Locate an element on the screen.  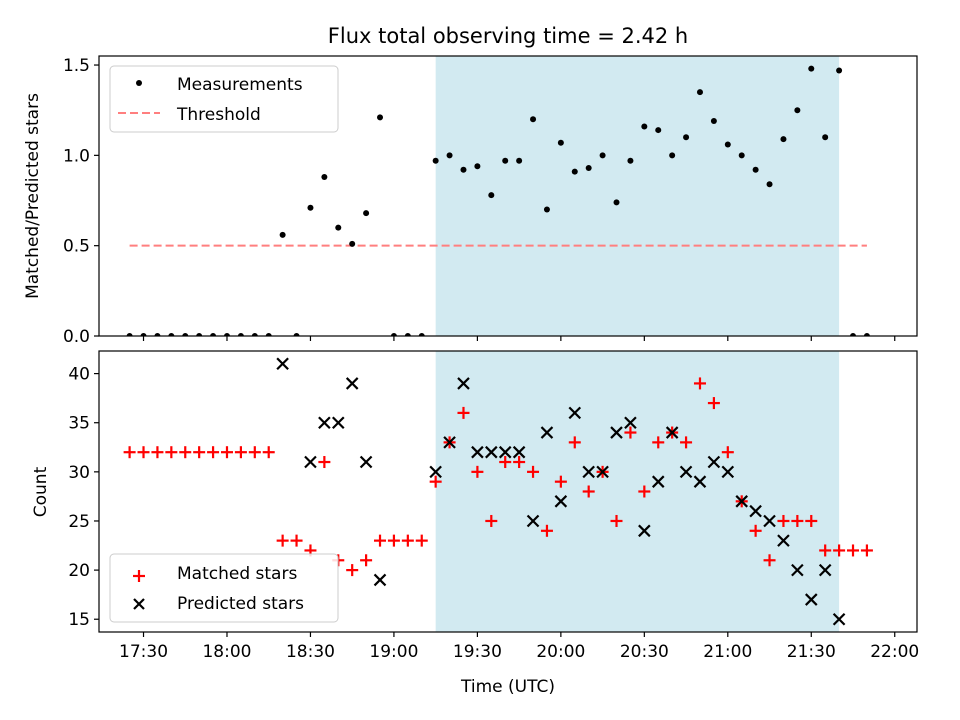
x-tick-label: 17:30 is located at coordinates (143, 652).